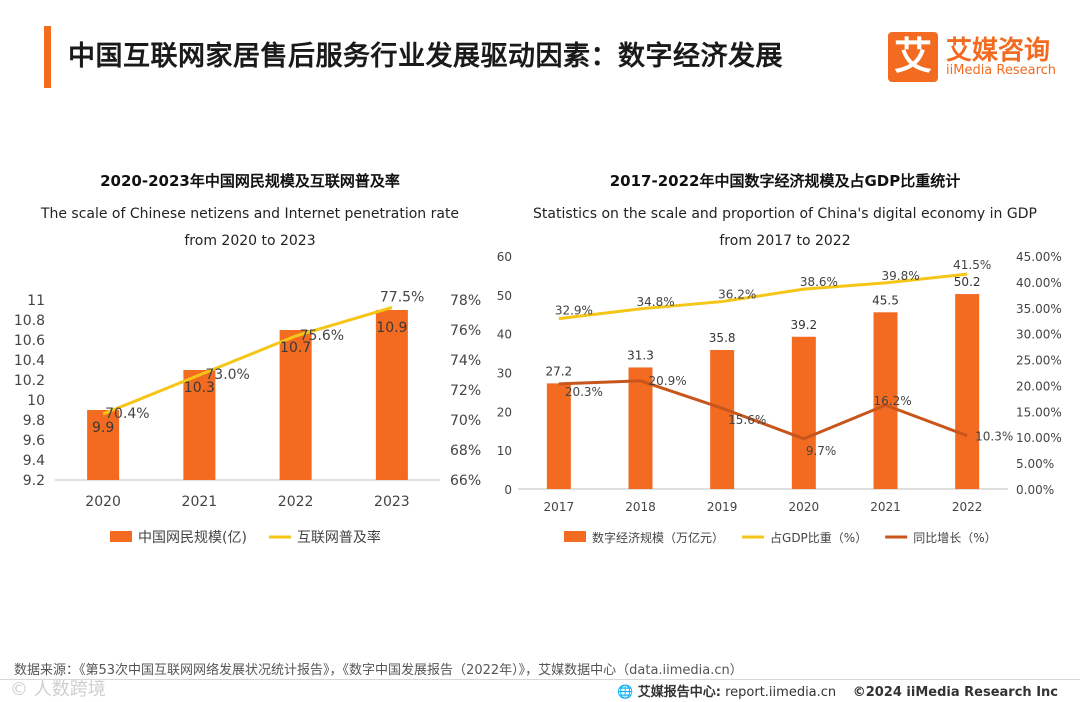 The height and width of the screenshot is (702, 1080). What do you see at coordinates (504, 374) in the screenshot?
I see `c2-y-left-tick: 30` at bounding box center [504, 374].